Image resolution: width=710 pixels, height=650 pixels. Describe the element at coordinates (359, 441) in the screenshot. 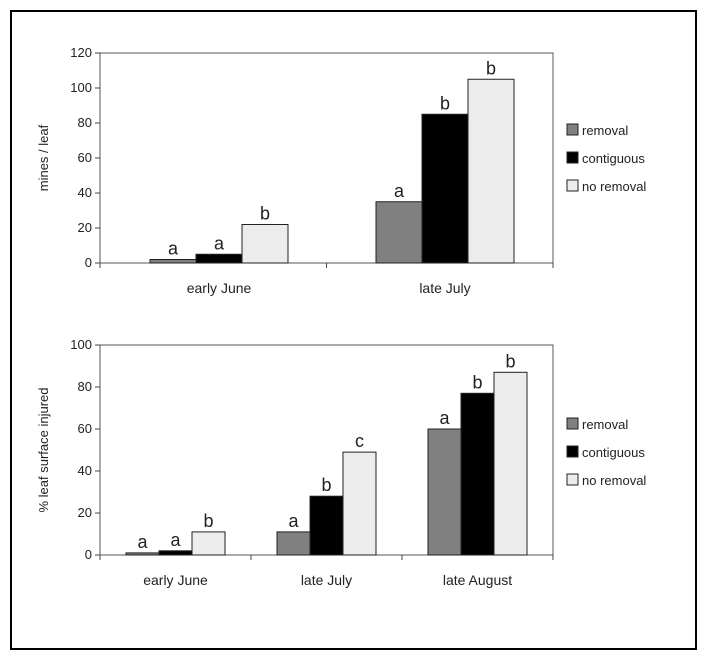

I see `significance-label: c` at that location.